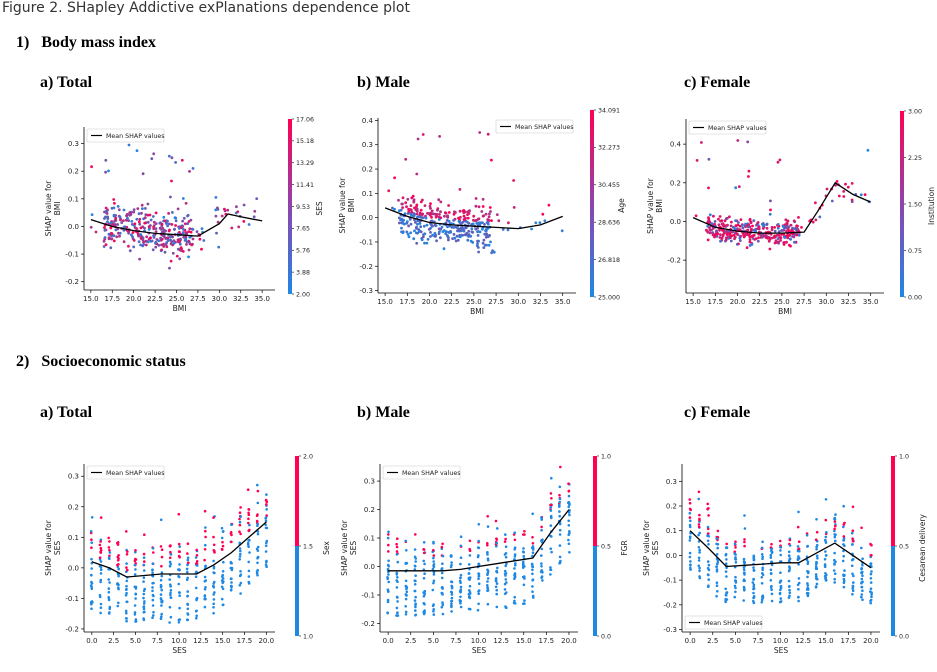  What do you see at coordinates (670, 581) in the screenshot?
I see `y-tick-label: -0.1` at bounding box center [670, 581].